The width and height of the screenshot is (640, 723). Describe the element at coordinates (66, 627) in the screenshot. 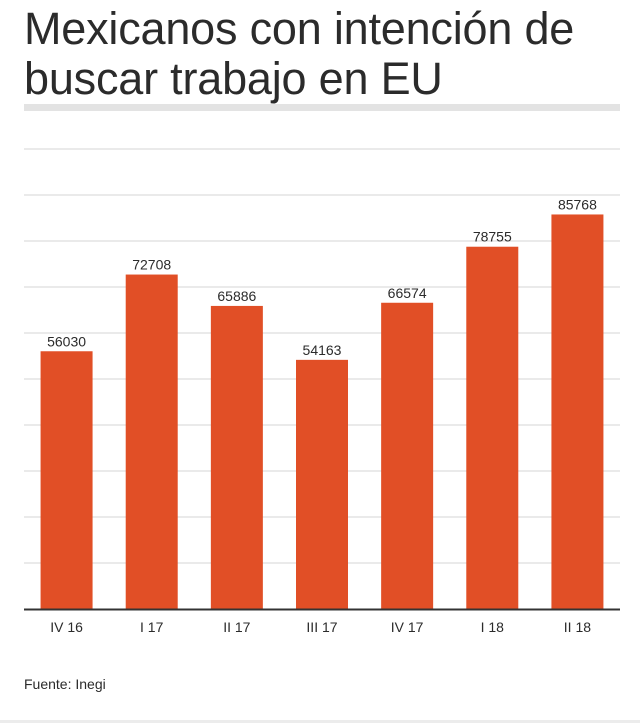

I see `x-tick-label: IV 16` at that location.